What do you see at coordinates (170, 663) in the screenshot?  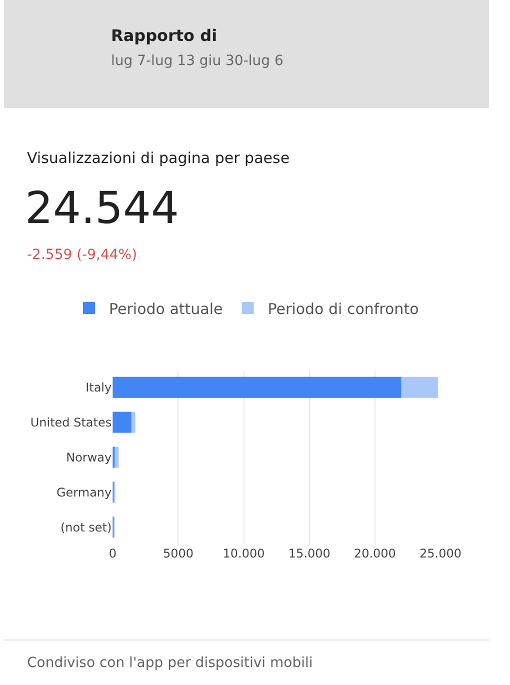 I see `text: Condiviso con l'app per dispositivi mobili` at bounding box center [170, 663].